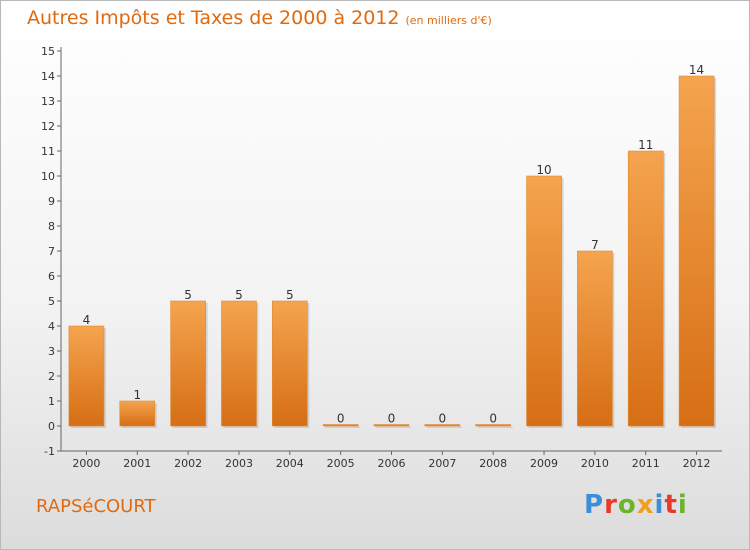 The image size is (750, 550). What do you see at coordinates (645, 505) in the screenshot?
I see `logo-letter: x` at bounding box center [645, 505].